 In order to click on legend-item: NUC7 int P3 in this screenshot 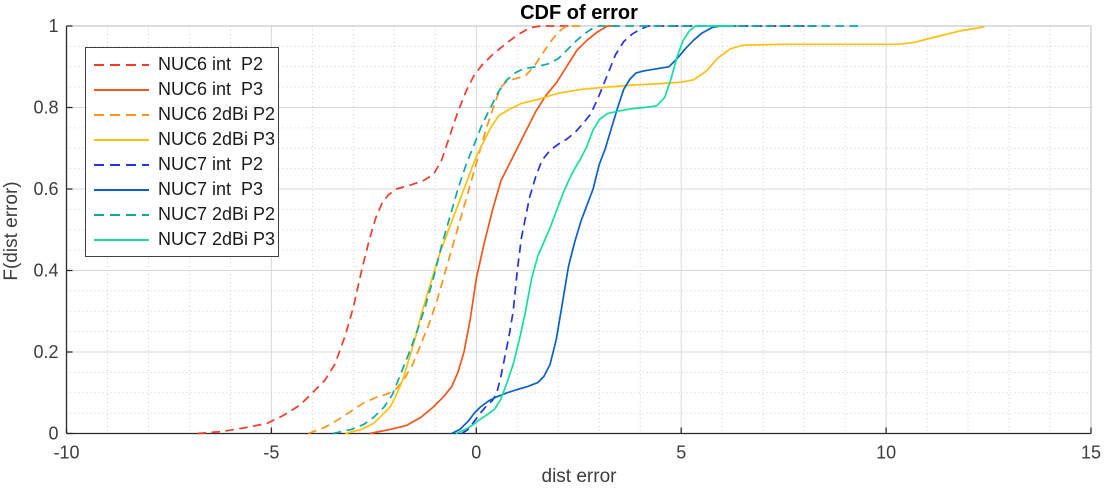, I will do `click(186, 189)`.